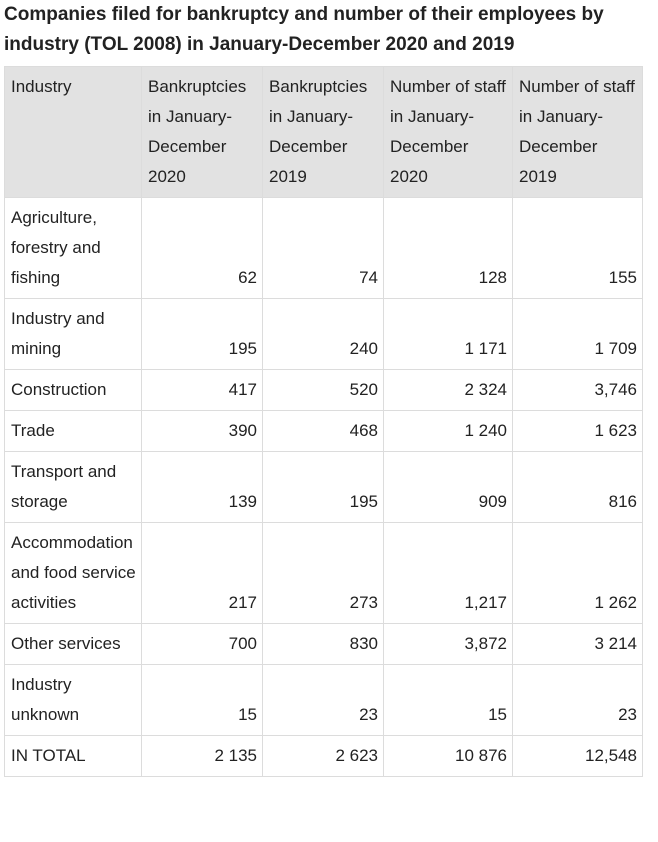  I want to click on value-cell: 74, so click(323, 248).